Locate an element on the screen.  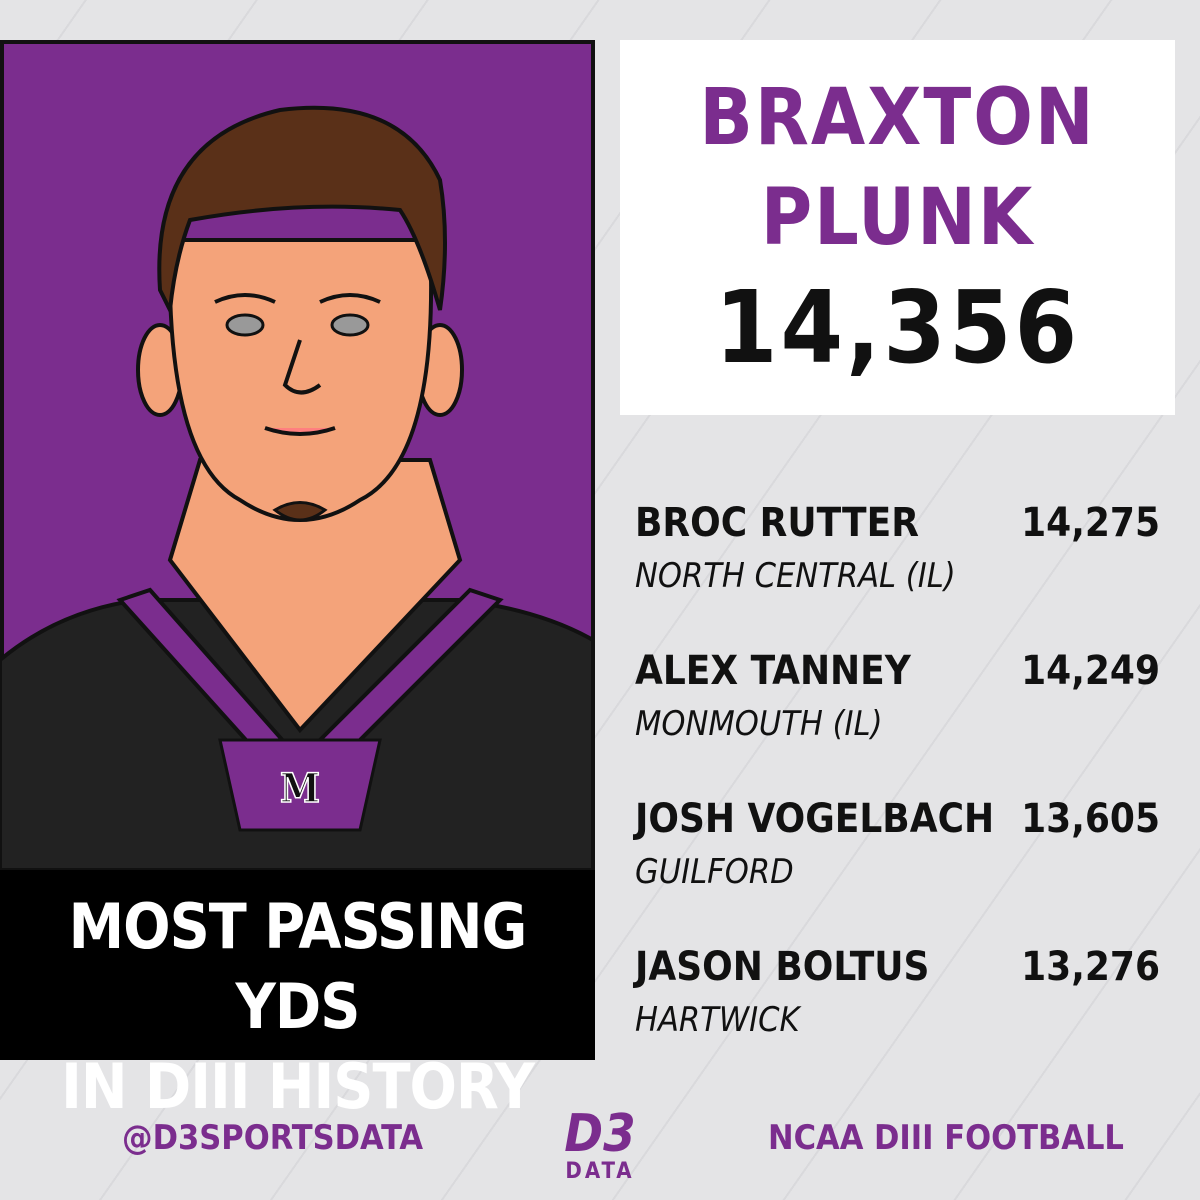
leader-row: BROC RUTTER 14,275 NORTH CENTRAL (IL) is located at coordinates (897, 570).